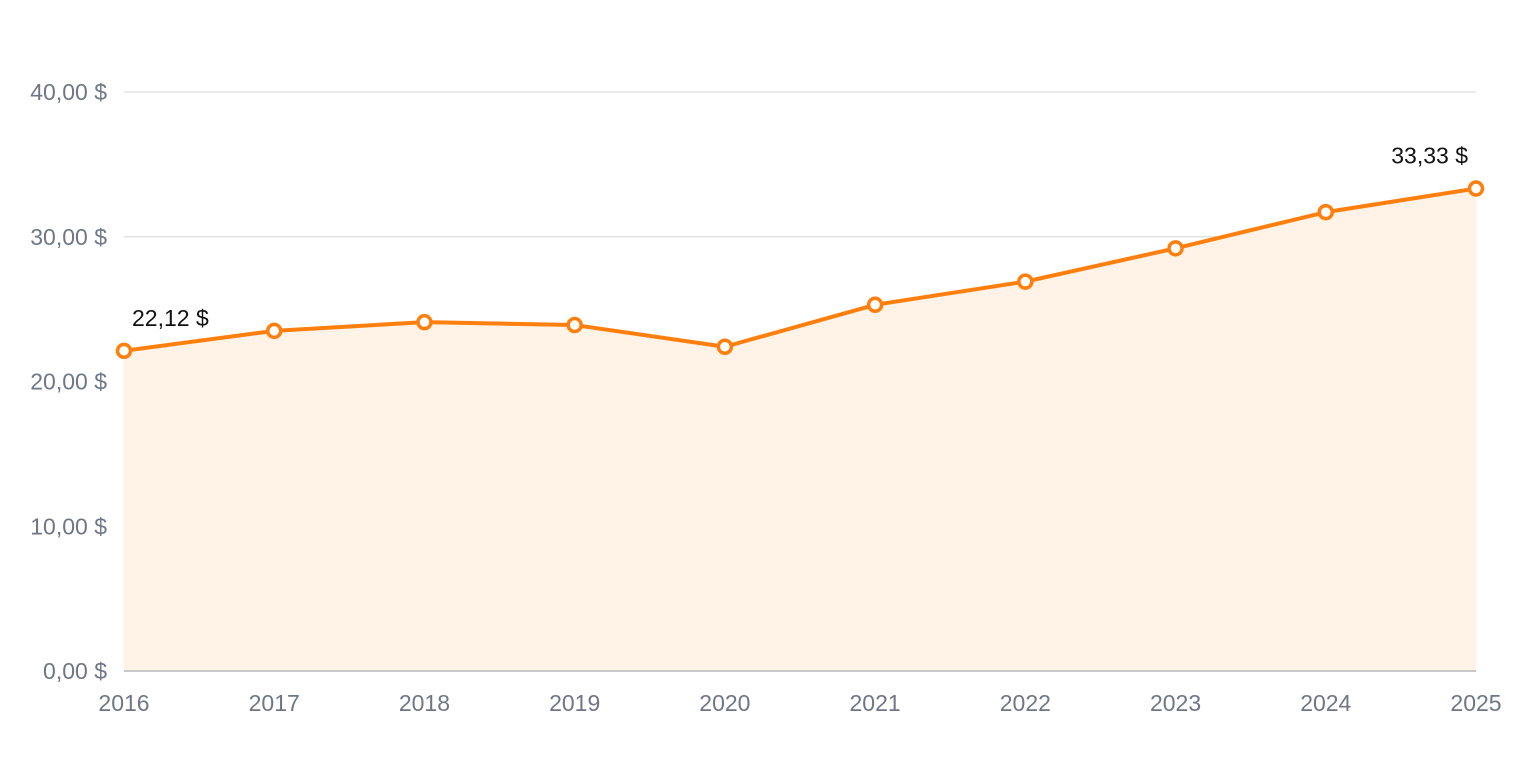 The image size is (1520, 765). I want to click on x-tick-label: 2016, so click(123, 703).